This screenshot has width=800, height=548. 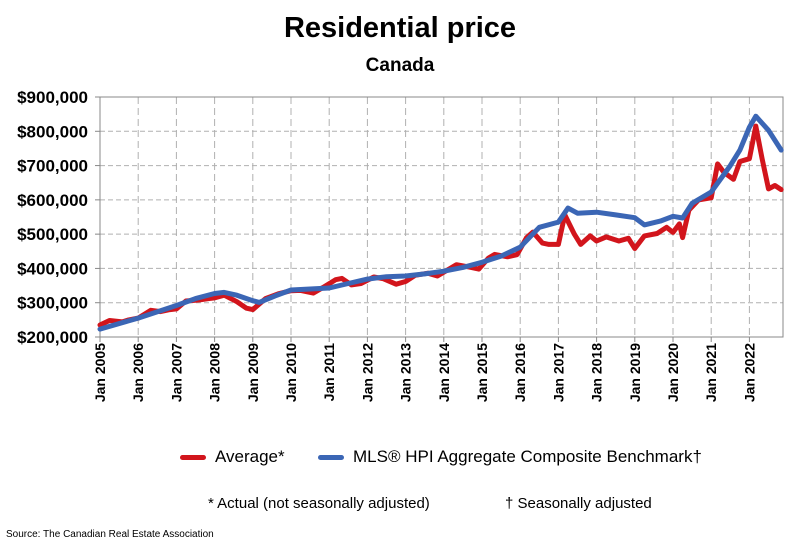 I want to click on x-tick-label: Jan 2009, so click(x=253, y=372).